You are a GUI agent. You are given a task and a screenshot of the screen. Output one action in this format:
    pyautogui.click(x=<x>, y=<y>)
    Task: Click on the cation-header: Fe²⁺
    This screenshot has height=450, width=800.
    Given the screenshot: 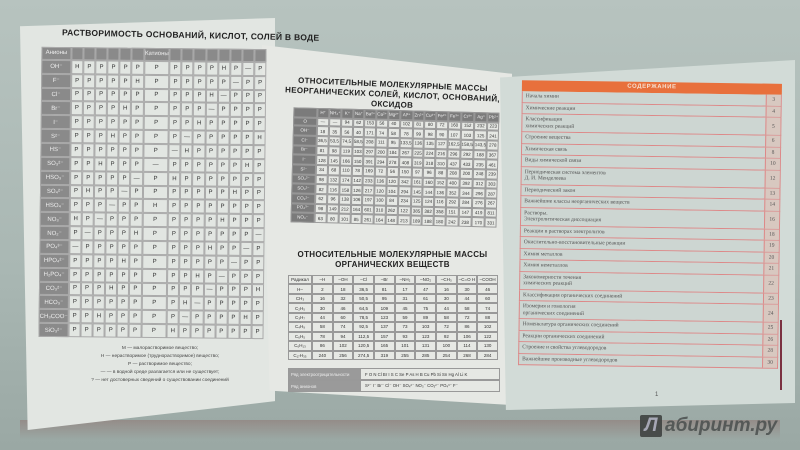 What is the action you would take?
    pyautogui.click(x=442, y=116)
    